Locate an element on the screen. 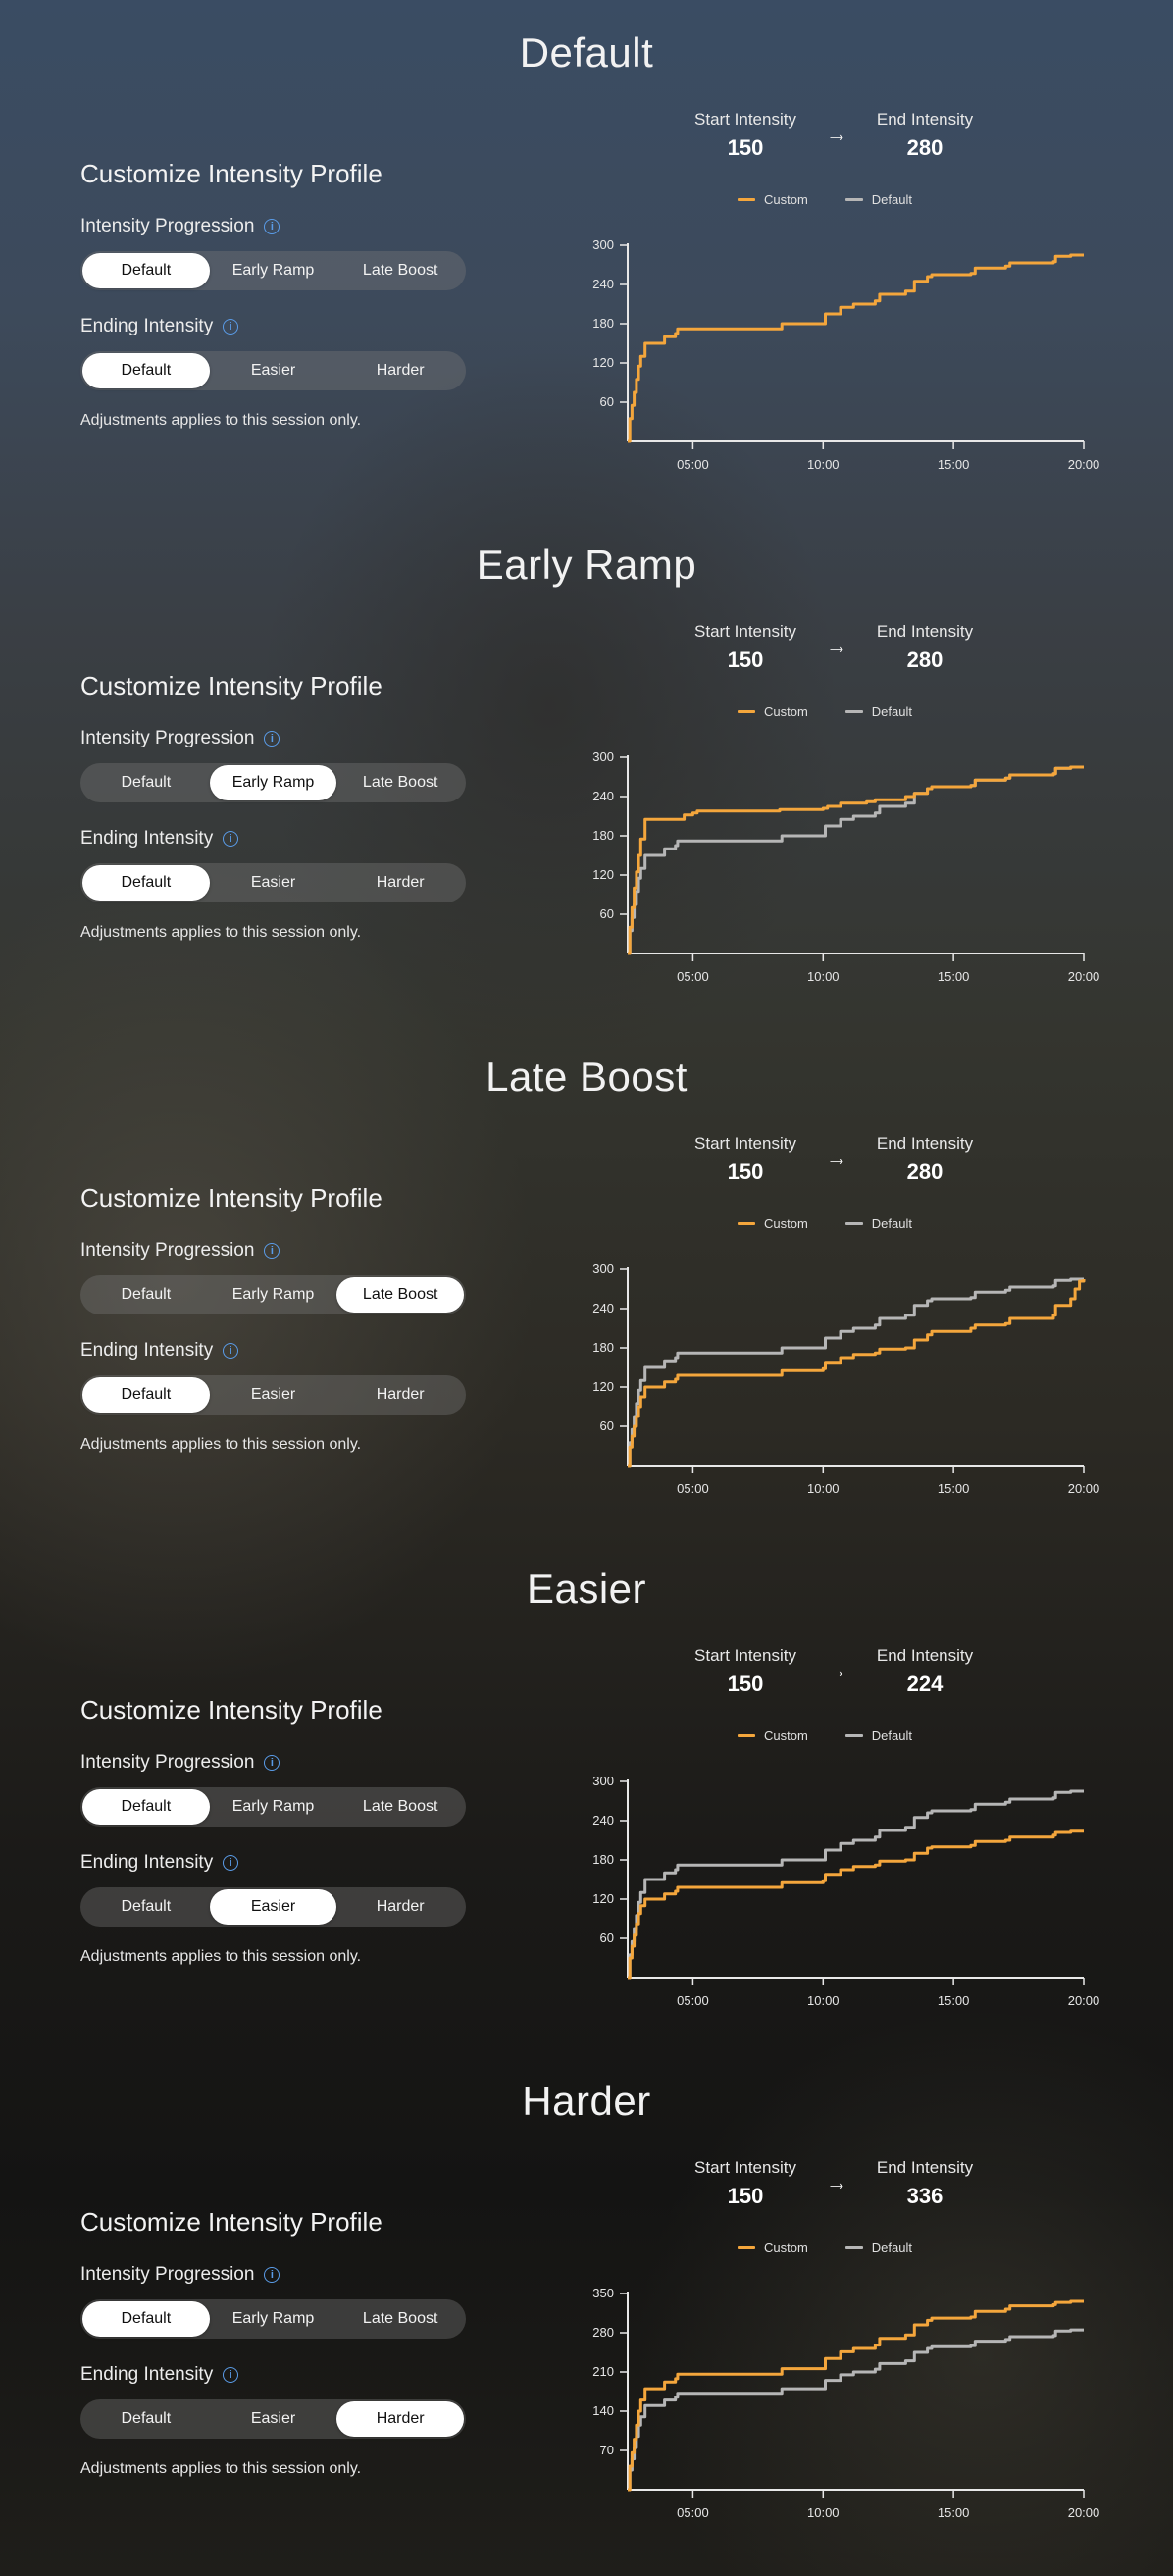  start-intensity-label: Start Intensity is located at coordinates (745, 1655).